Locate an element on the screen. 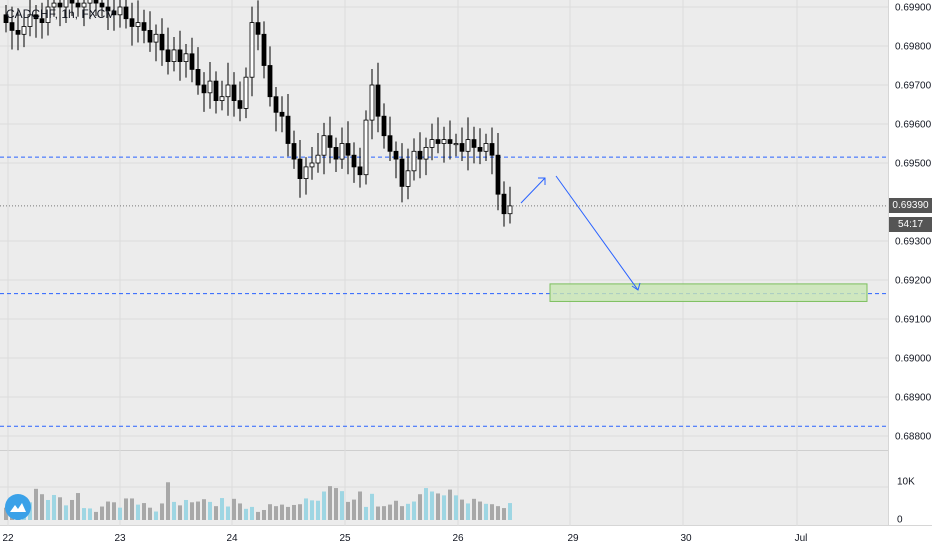 This screenshot has width=932, height=550. price-tick-label: 0.69600 is located at coordinates (913, 125).